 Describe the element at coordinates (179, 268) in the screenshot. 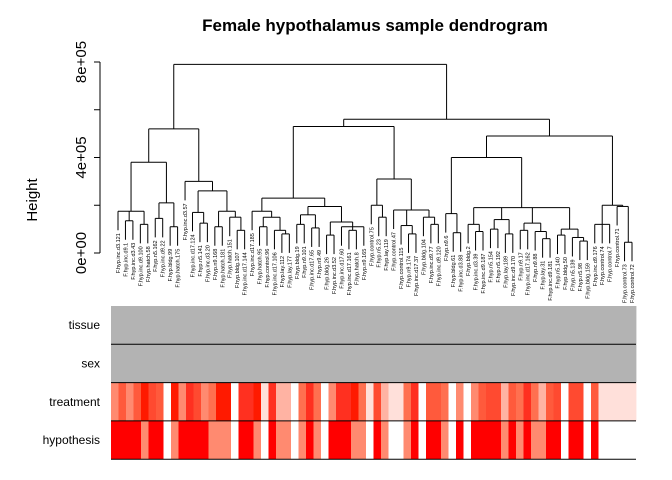

I see `leaf-label: F.hyp.hatch.175` at that location.